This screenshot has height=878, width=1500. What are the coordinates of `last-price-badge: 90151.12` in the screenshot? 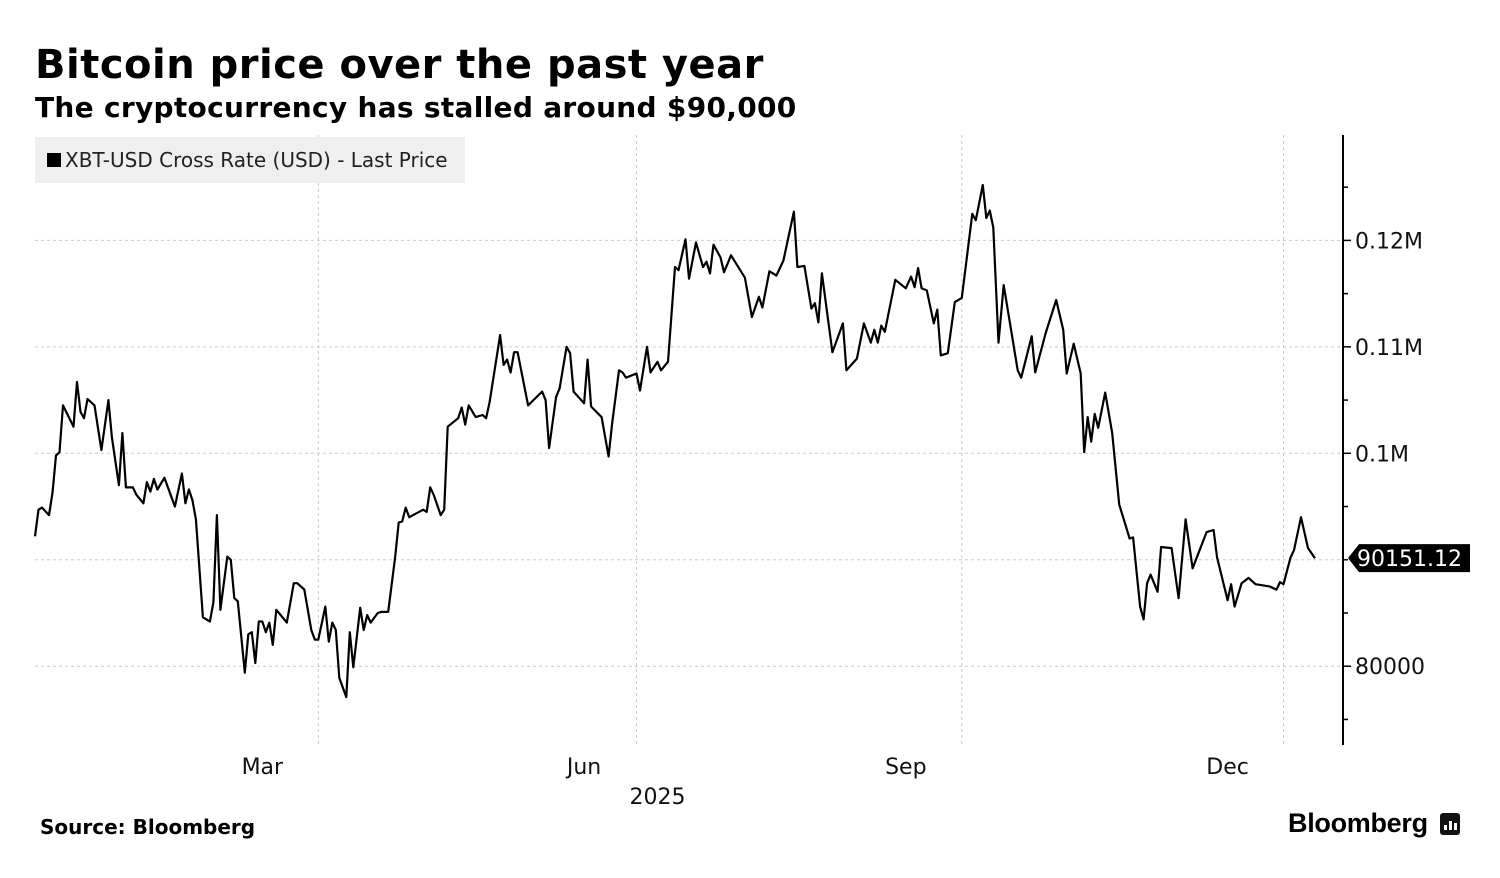 It's located at (1409, 558).